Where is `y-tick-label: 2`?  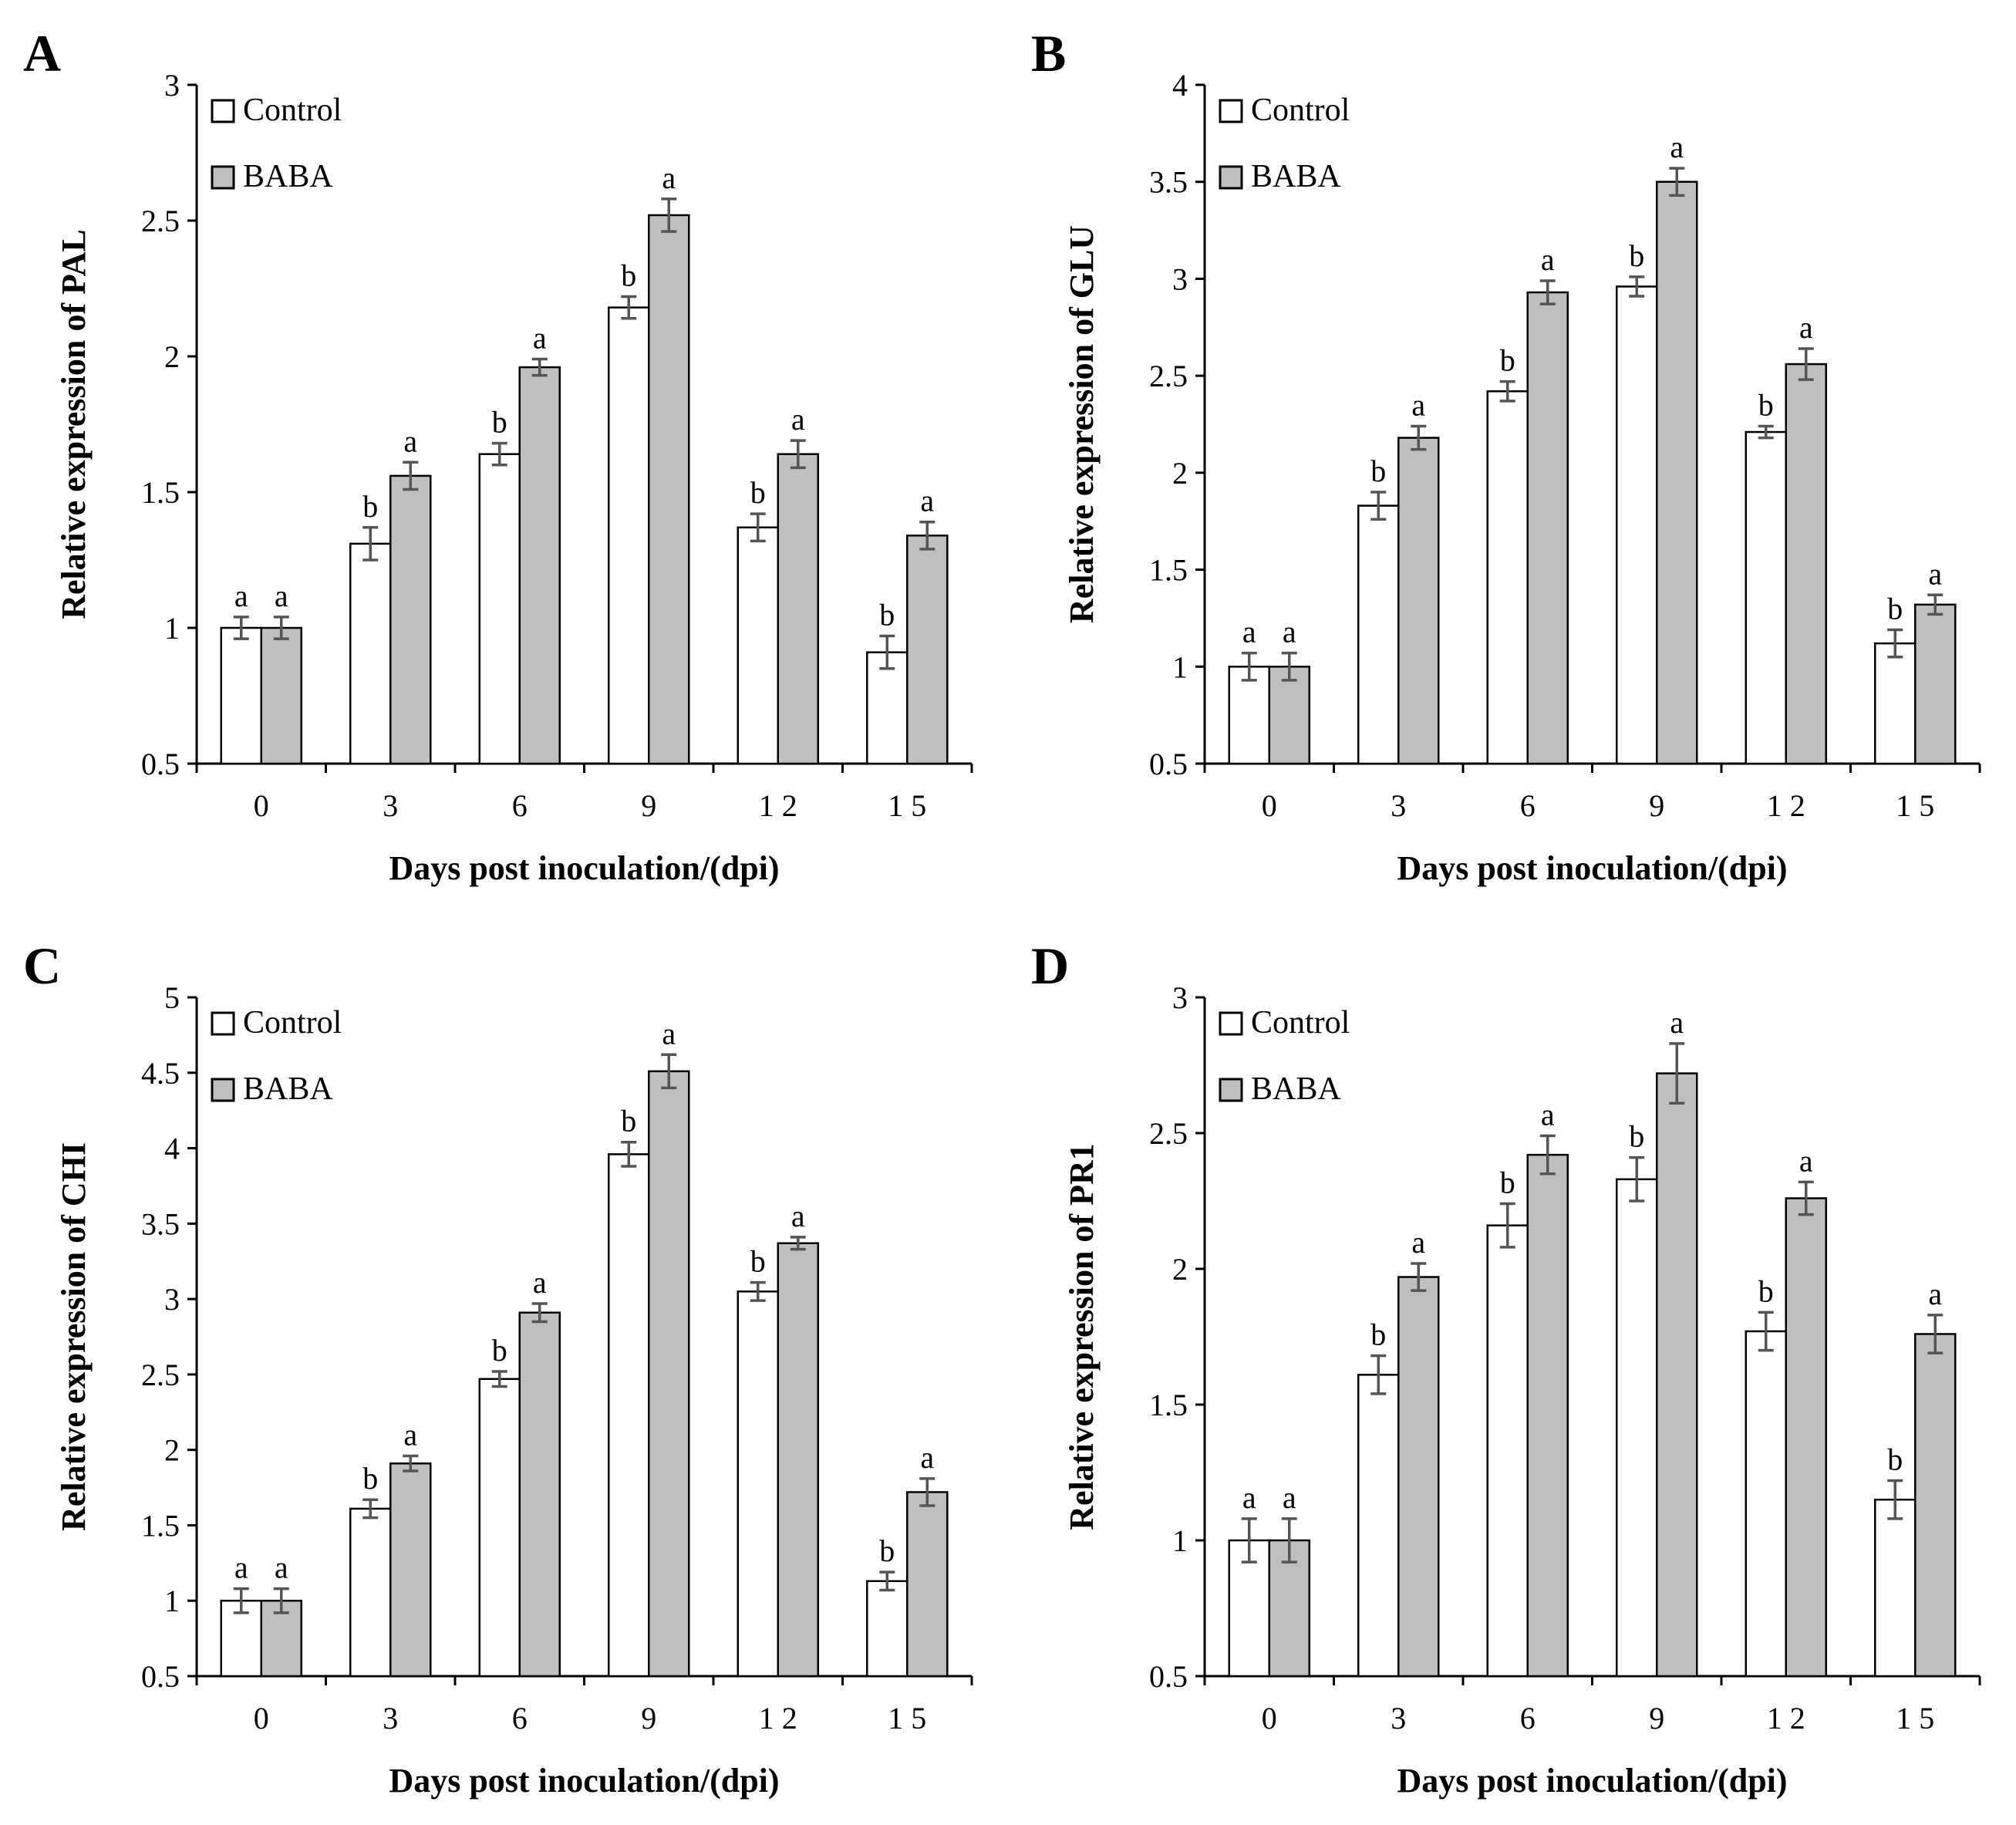 y-tick-label: 2 is located at coordinates (172, 1450).